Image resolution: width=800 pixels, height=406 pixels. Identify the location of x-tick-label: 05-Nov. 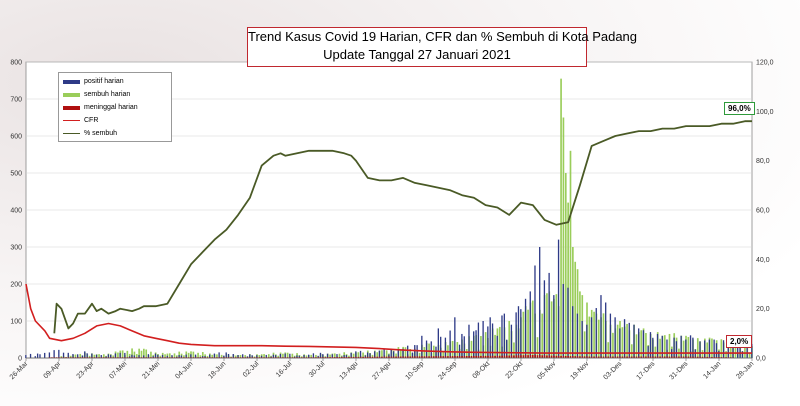
(546, 370).